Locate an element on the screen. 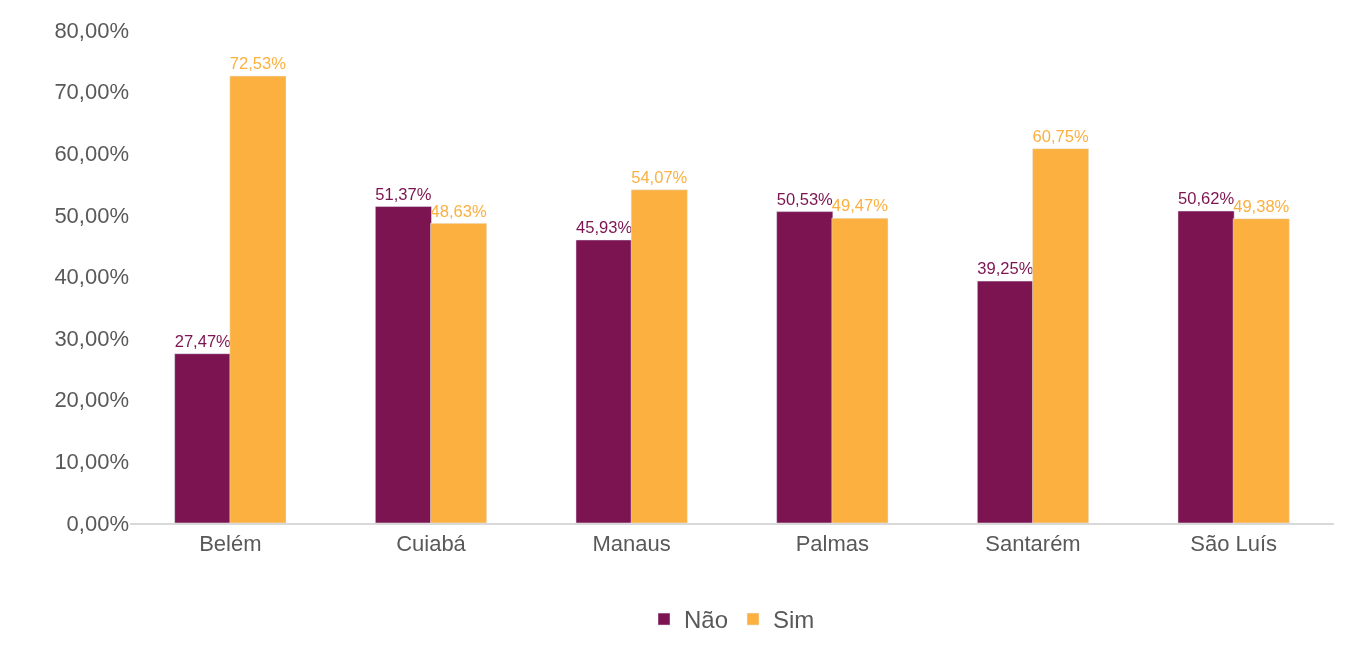 The height and width of the screenshot is (654, 1364). x-tick-label: Santarém is located at coordinates (1033, 544).